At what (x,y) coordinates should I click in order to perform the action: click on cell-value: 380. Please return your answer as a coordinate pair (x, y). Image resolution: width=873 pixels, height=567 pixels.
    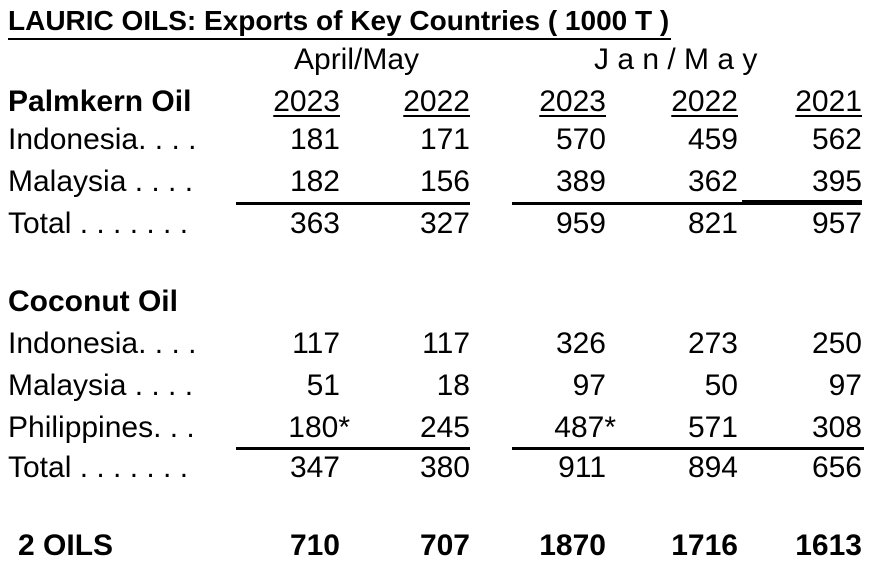
    Looking at the image, I should click on (444, 467).